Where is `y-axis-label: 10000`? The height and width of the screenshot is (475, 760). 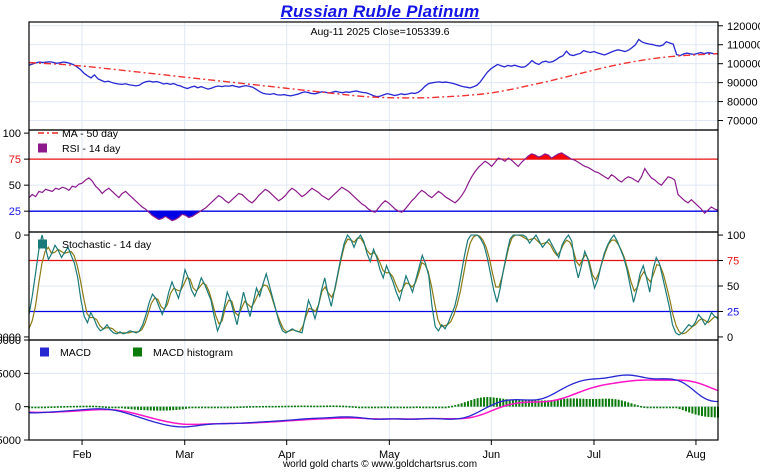 y-axis-label: 10000 is located at coordinates (10, 341).